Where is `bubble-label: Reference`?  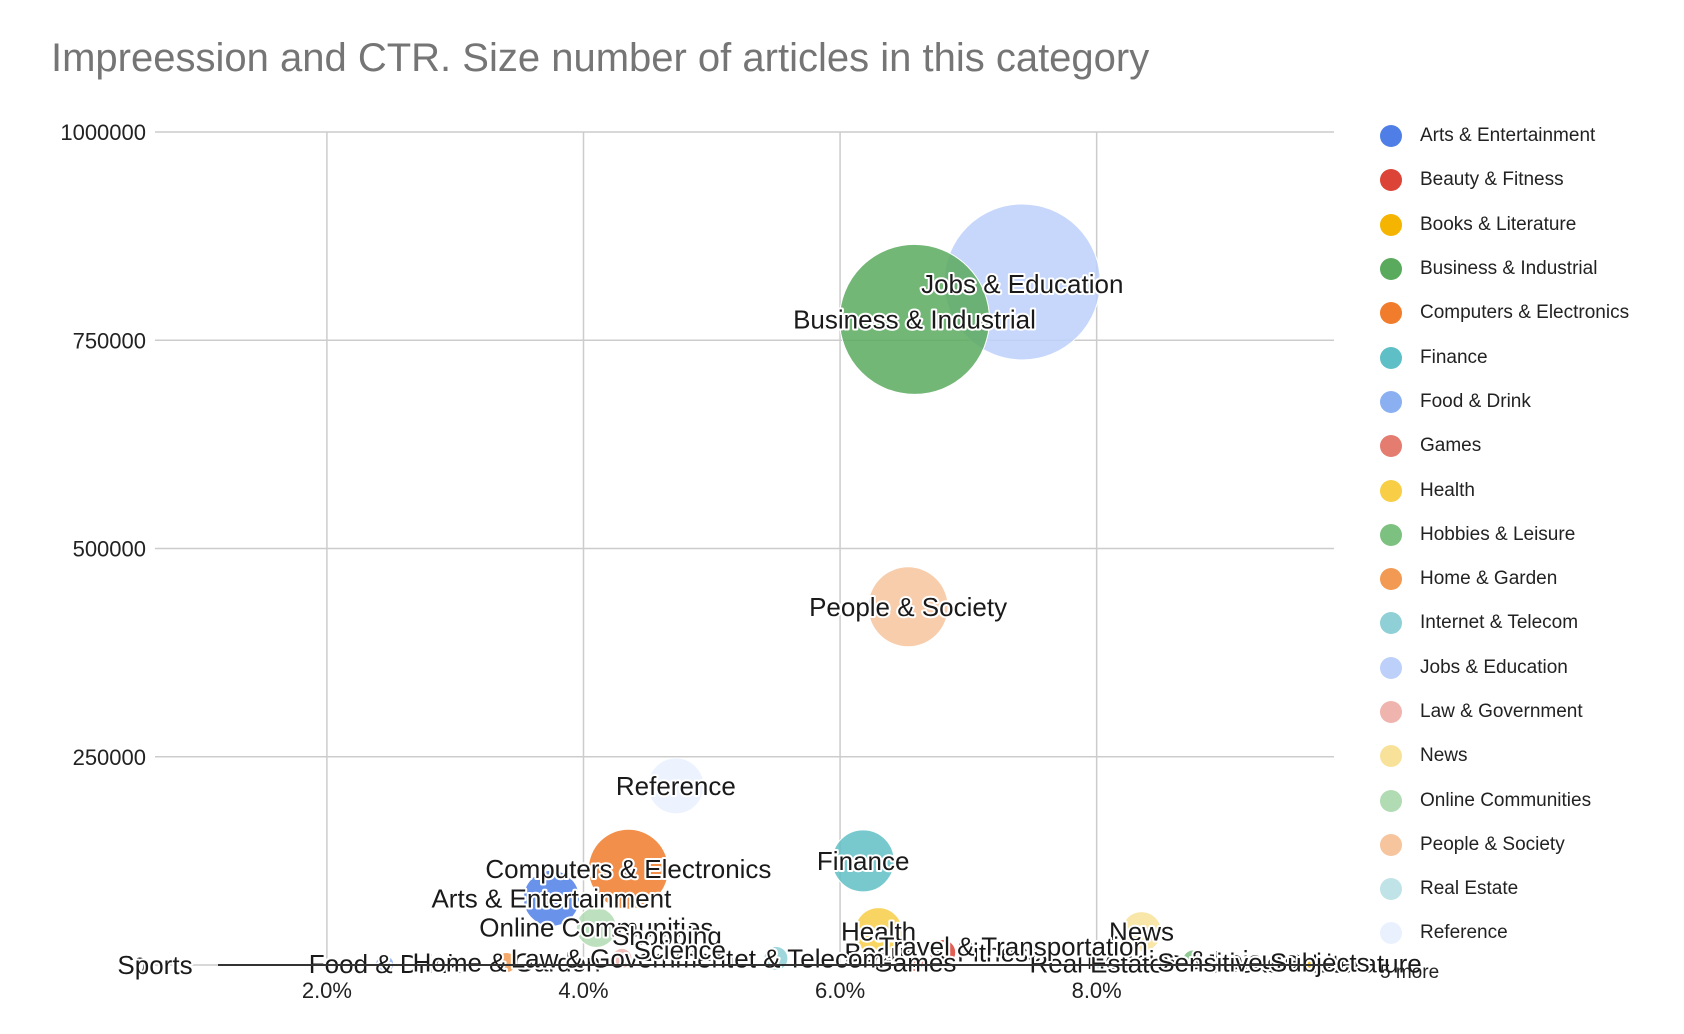 bubble-label: Reference is located at coordinates (676, 786).